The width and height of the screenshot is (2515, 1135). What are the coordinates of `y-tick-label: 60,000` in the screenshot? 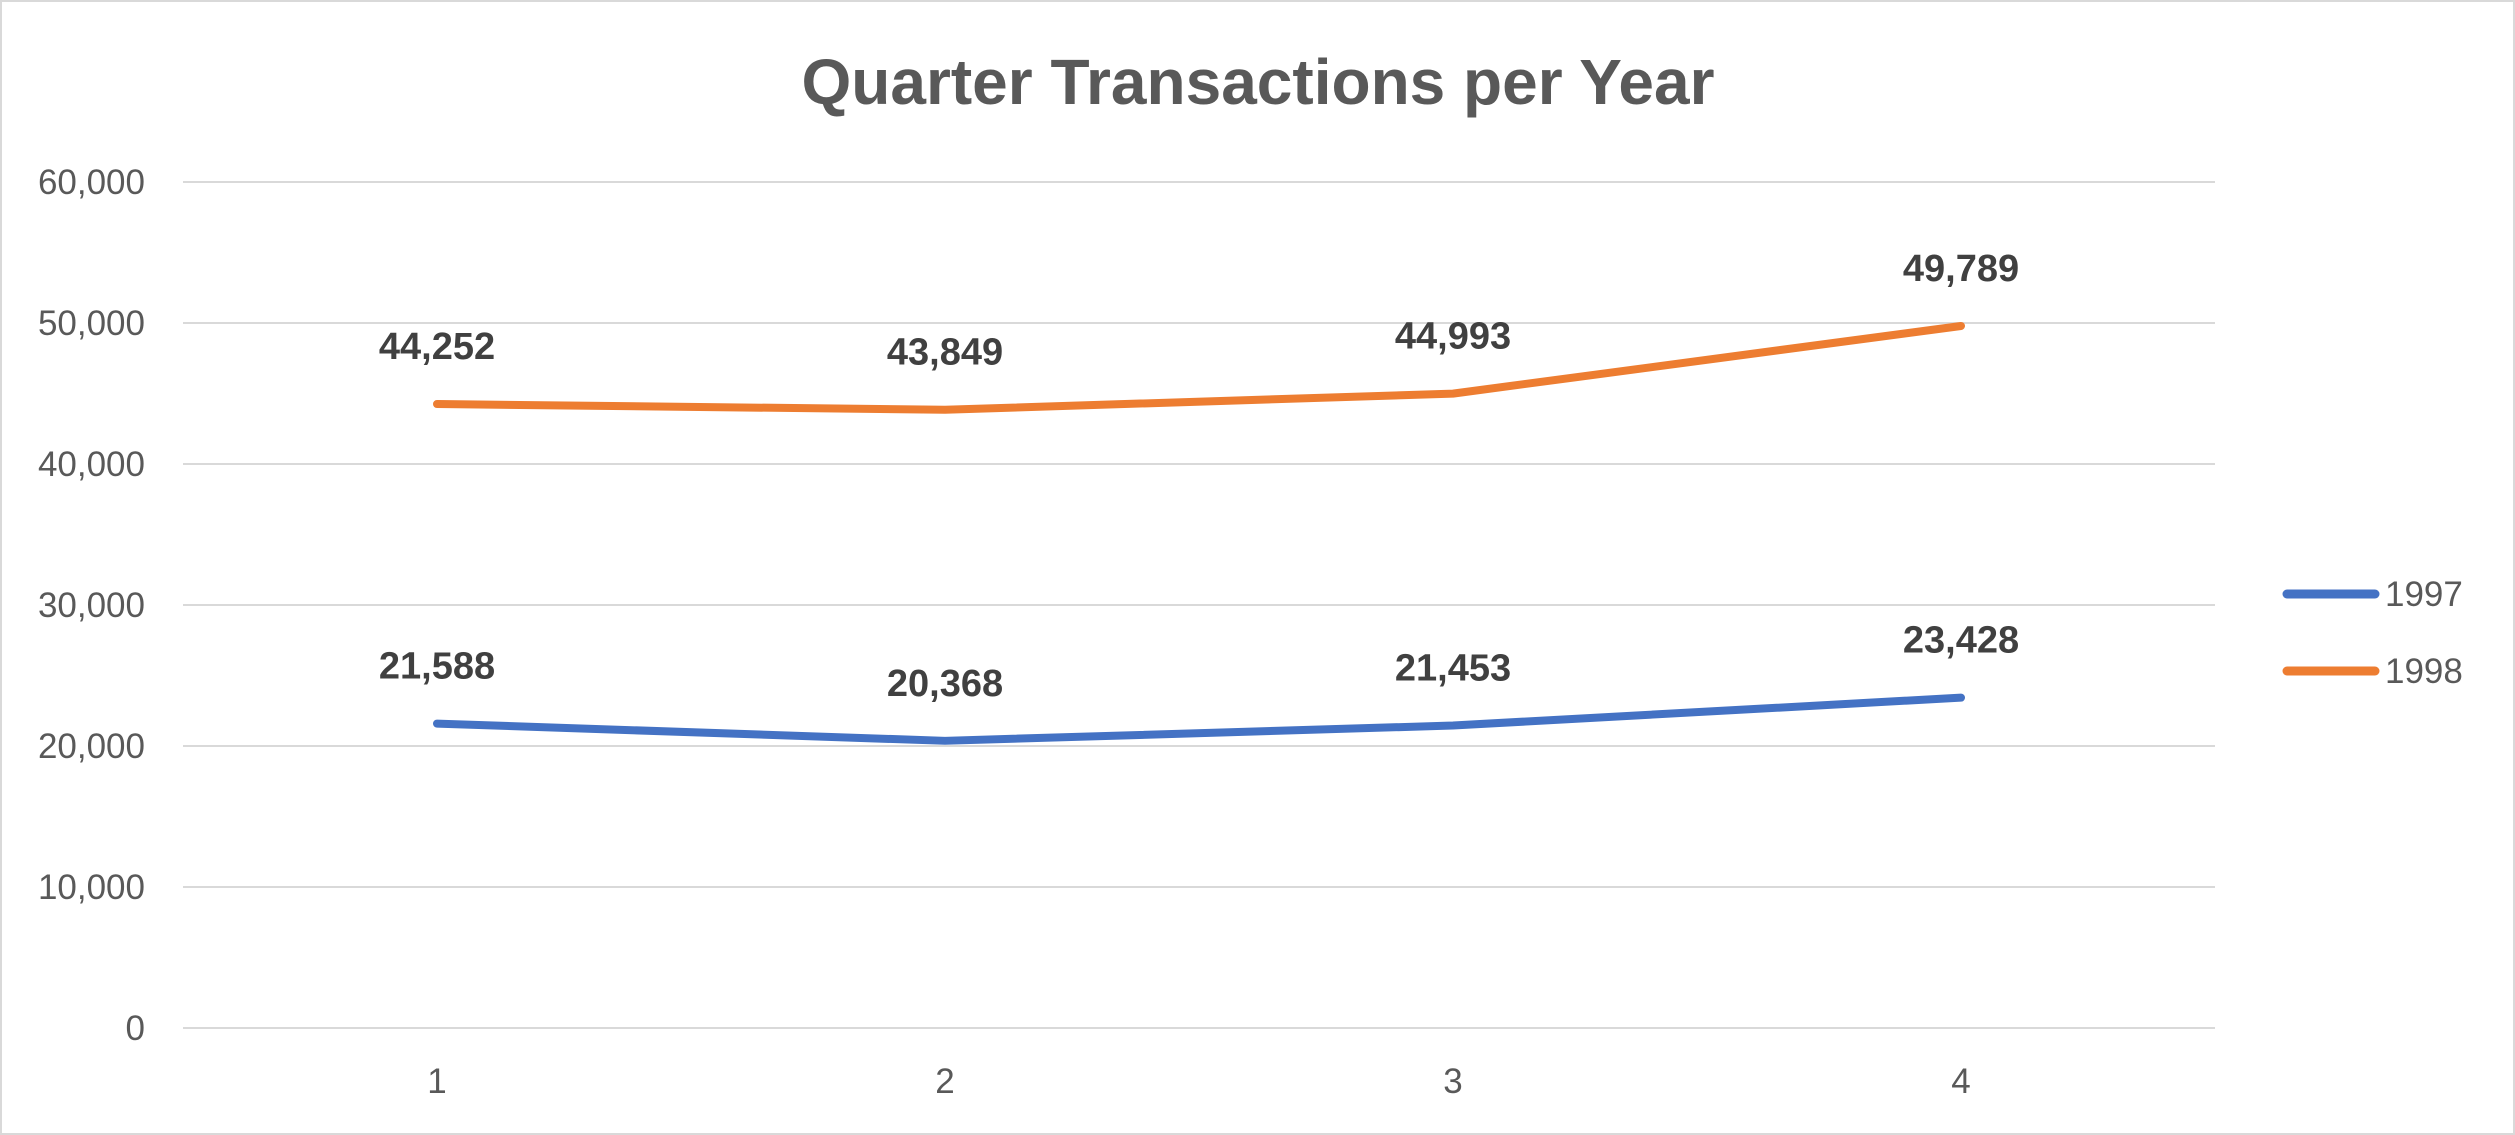 It's located at (91, 182).